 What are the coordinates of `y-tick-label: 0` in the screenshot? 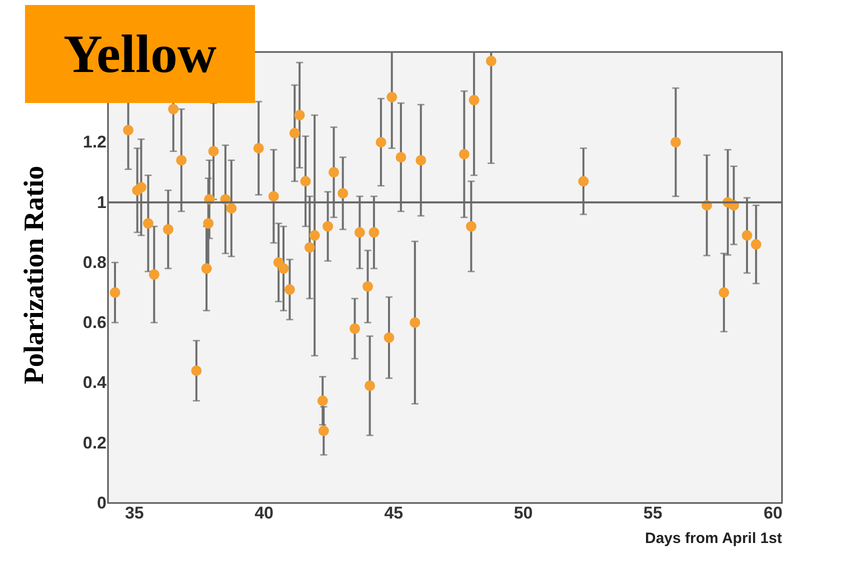 It's located at (101, 503).